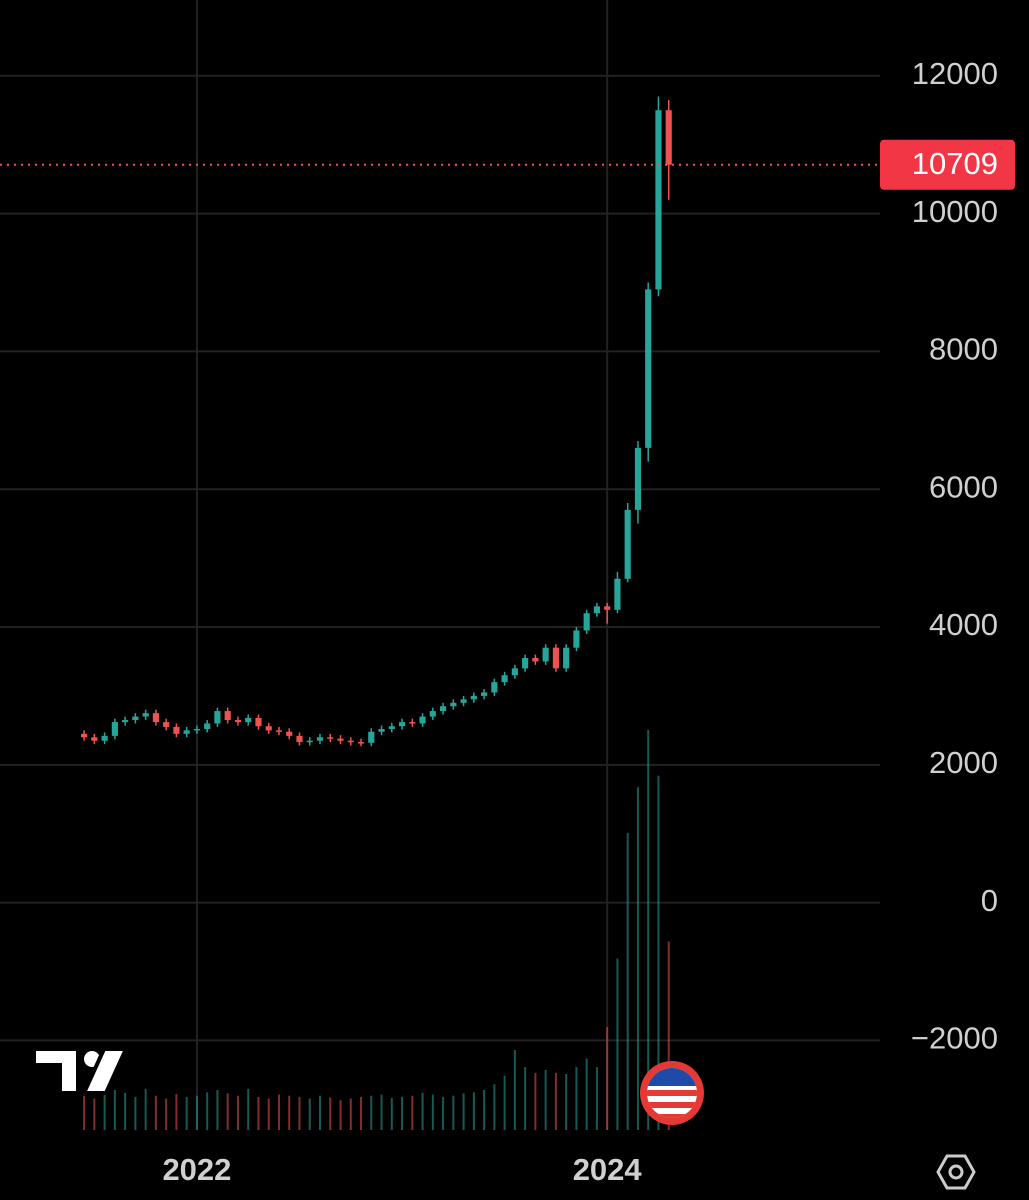  I want to click on logo-part, so click(105, 1071).